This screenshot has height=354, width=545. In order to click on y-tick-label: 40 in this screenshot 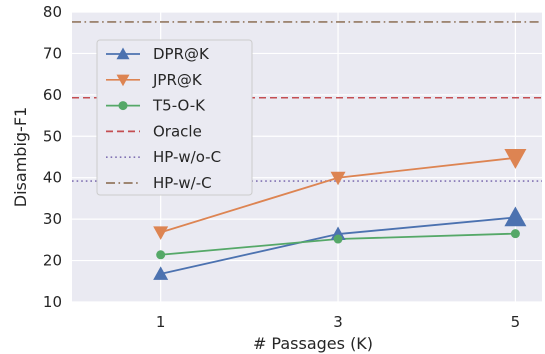, I will do `click(52, 178)`.